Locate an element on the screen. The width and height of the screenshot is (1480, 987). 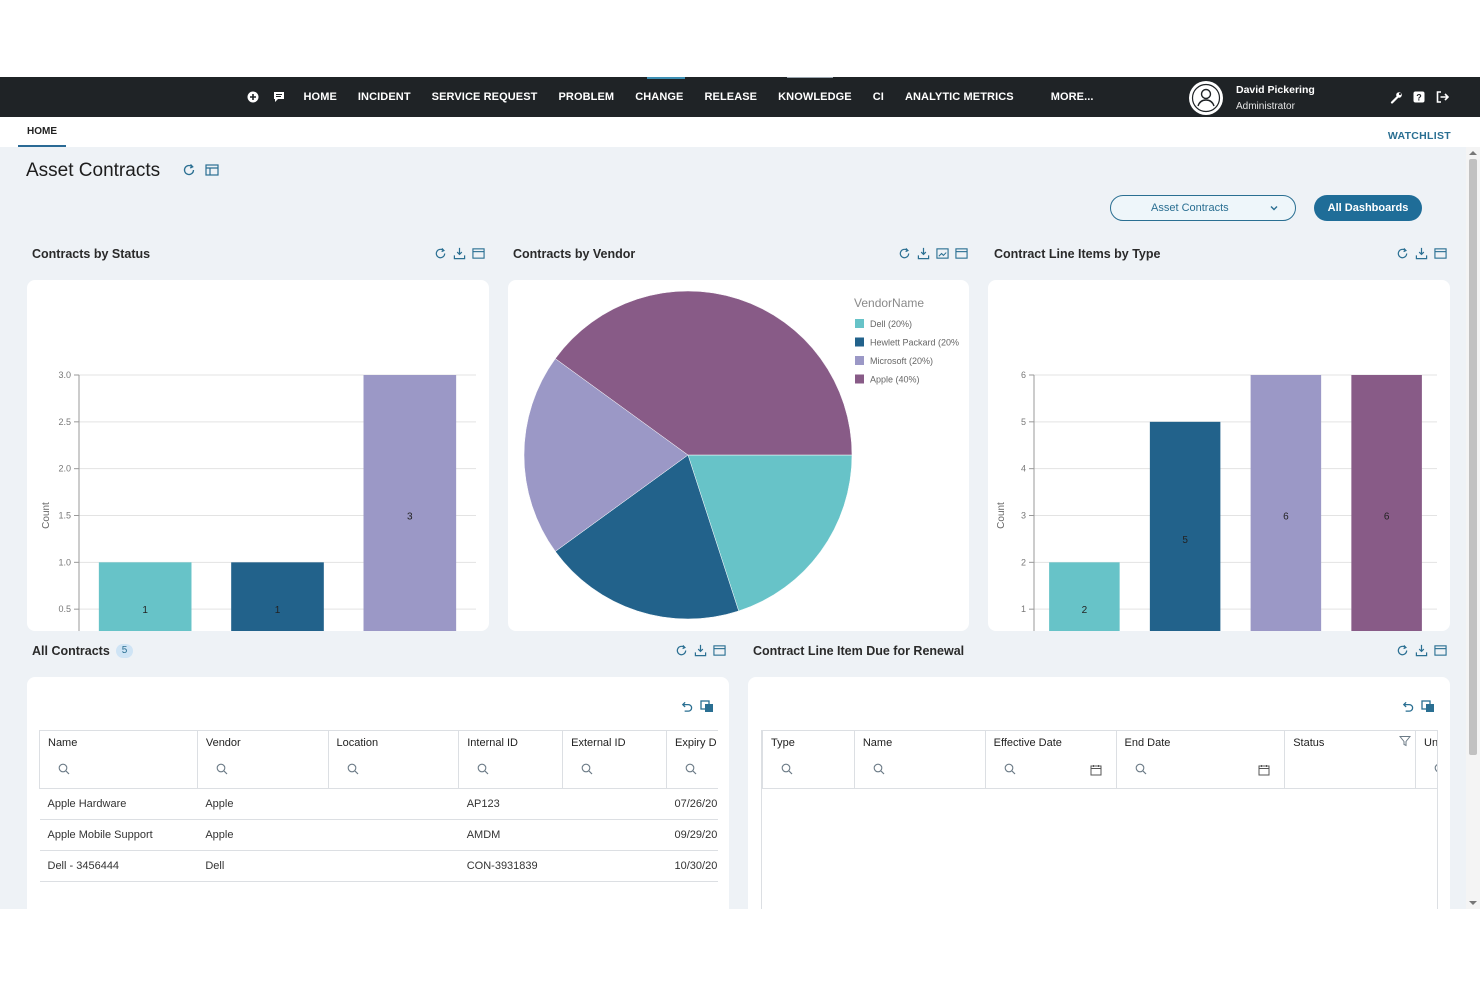
table-cell: 09/29/20 is located at coordinates (692, 835).